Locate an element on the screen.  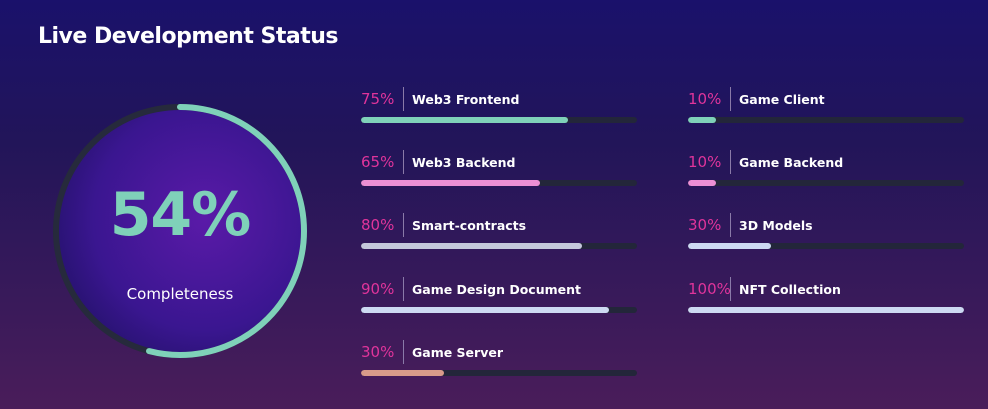
status-item-game-backend: 10% Game Backend is located at coordinates (826, 170).